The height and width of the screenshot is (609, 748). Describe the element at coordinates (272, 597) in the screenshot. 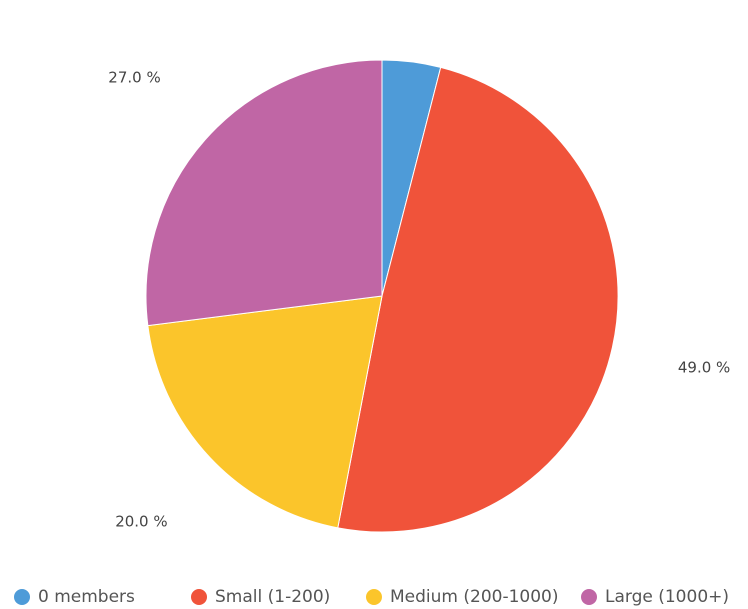

I see `legend-label: Small (1-200)` at that location.